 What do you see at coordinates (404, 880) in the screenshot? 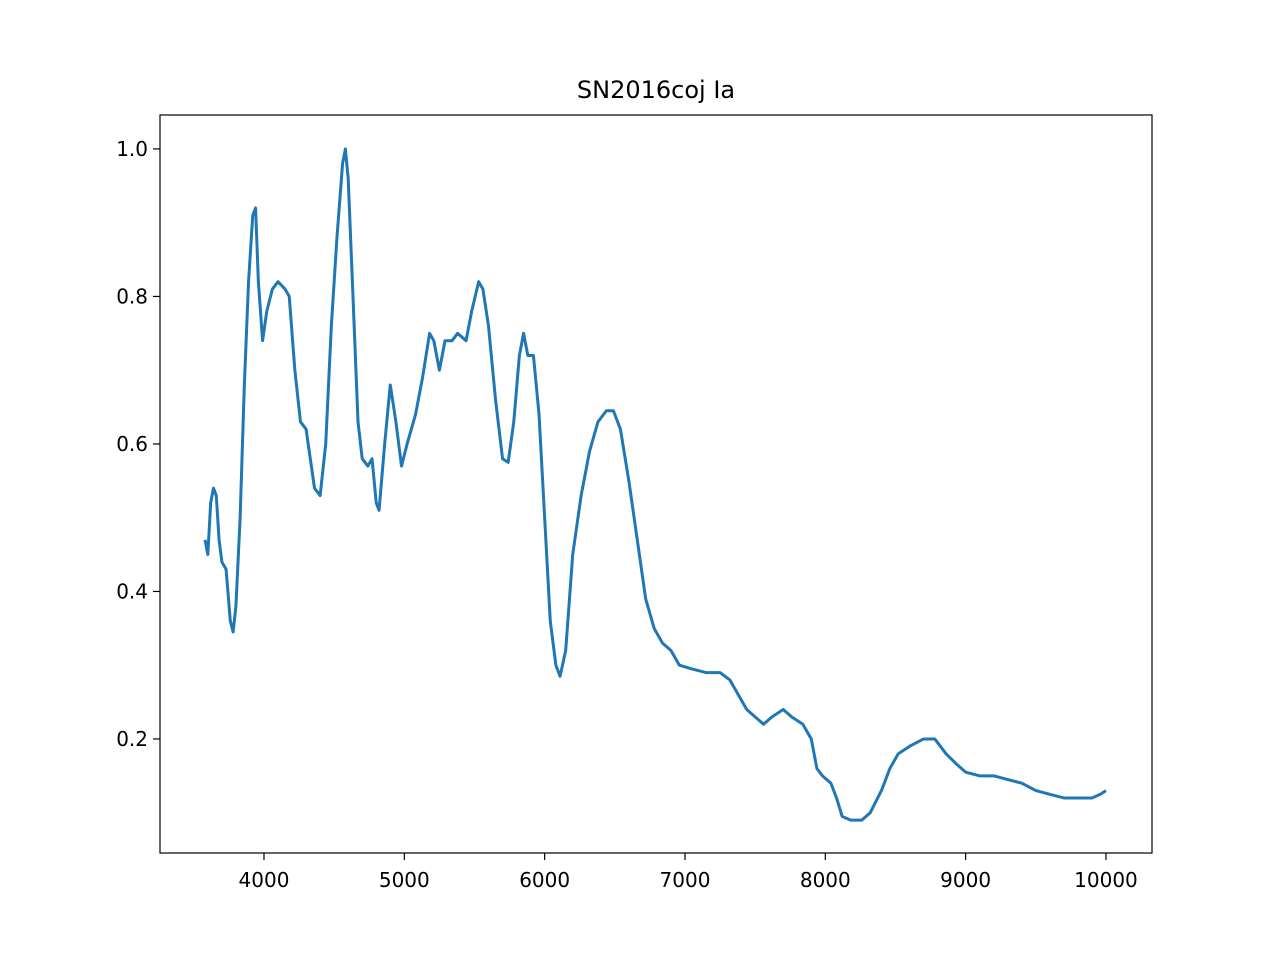
I see `x-tick-label: 5000` at bounding box center [404, 880].